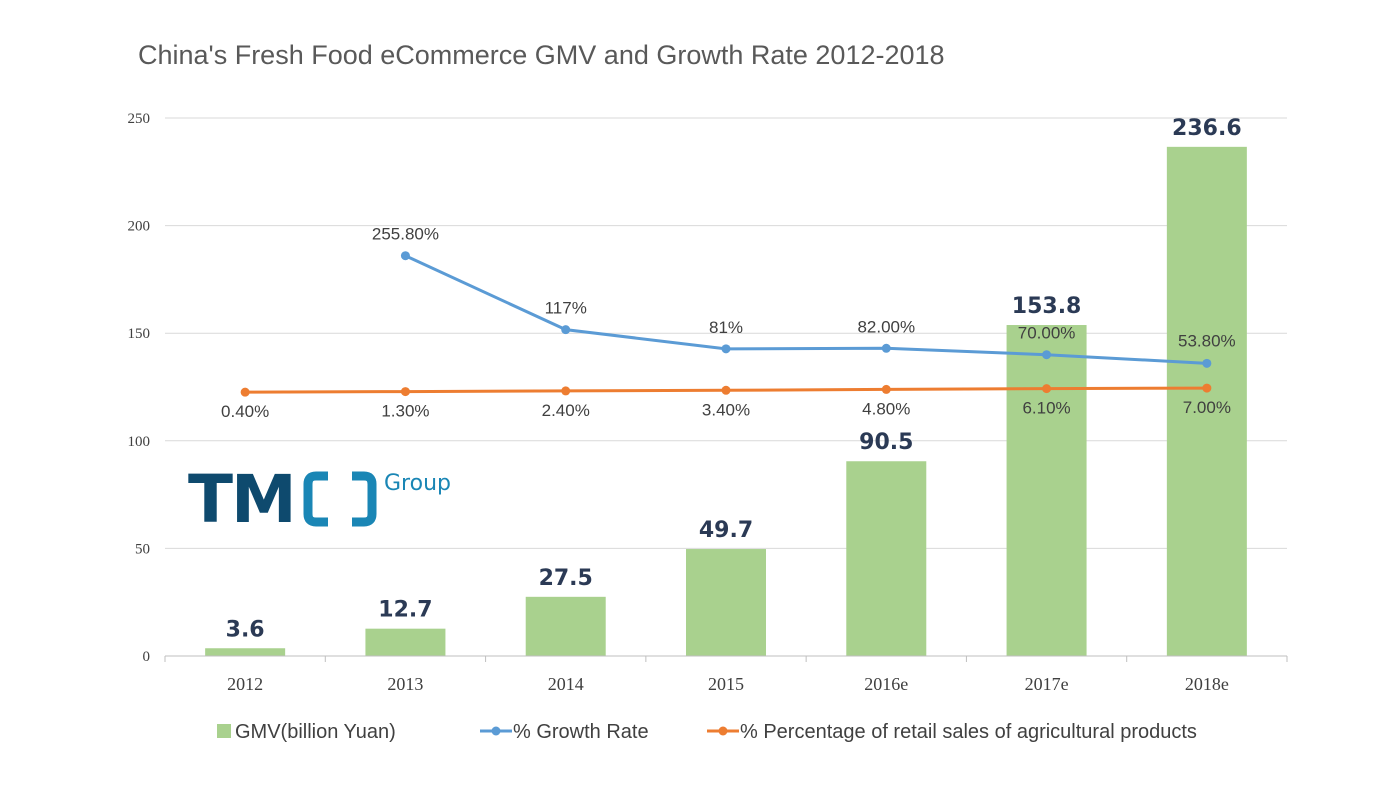 This screenshot has width=1400, height=788. What do you see at coordinates (805, 309) in the screenshot?
I see `growth-rate-line` at bounding box center [805, 309].